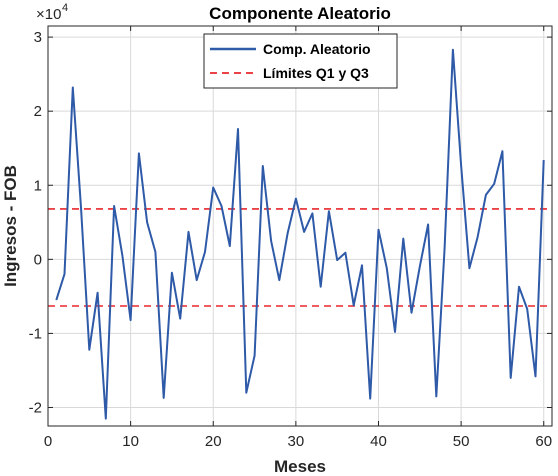 The image size is (558, 476). What do you see at coordinates (65, 8) in the screenshot?
I see `y-exponent-power: 4` at bounding box center [65, 8].